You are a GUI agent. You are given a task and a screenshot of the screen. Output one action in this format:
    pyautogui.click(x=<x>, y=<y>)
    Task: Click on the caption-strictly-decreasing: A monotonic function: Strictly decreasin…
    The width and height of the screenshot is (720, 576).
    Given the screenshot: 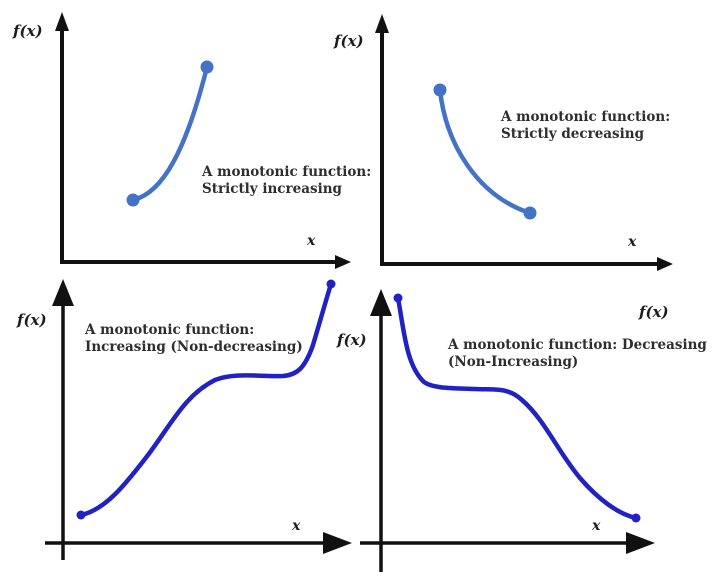 What is the action you would take?
    pyautogui.click(x=585, y=126)
    